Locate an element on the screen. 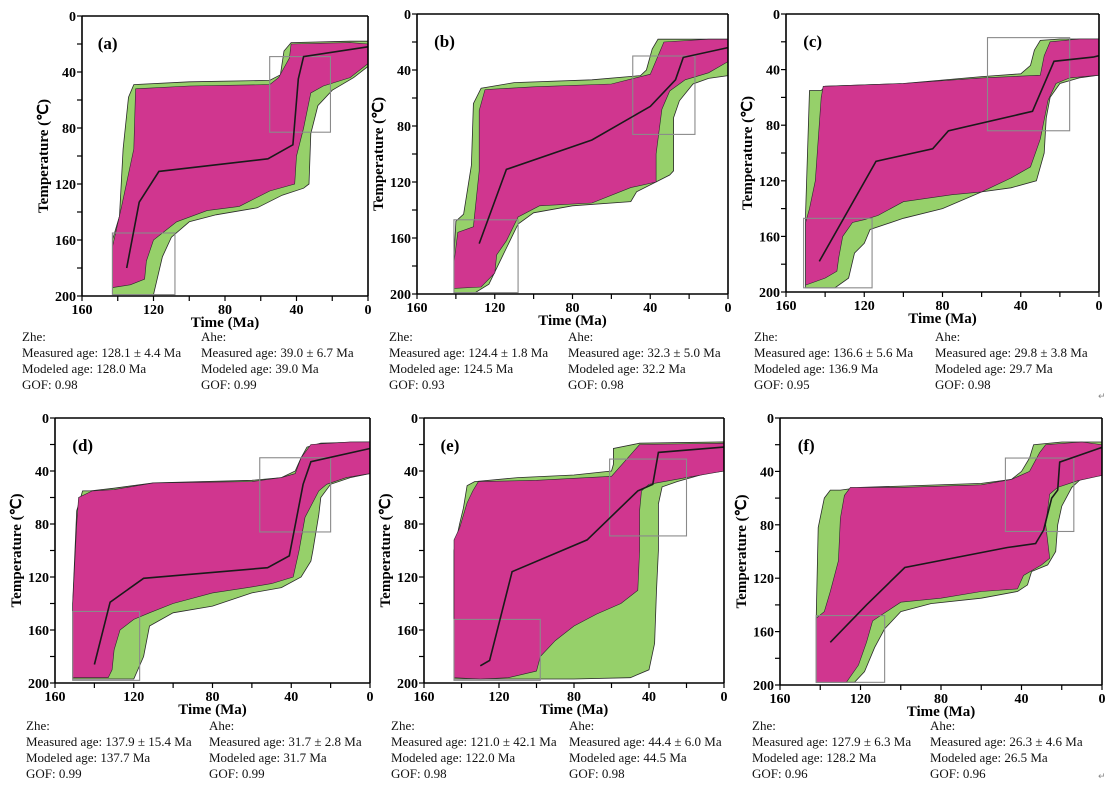 This screenshot has height=785, width=1109. ahe-modeled-age: Modeled age: 26.5 Ma is located at coordinates (989, 757).